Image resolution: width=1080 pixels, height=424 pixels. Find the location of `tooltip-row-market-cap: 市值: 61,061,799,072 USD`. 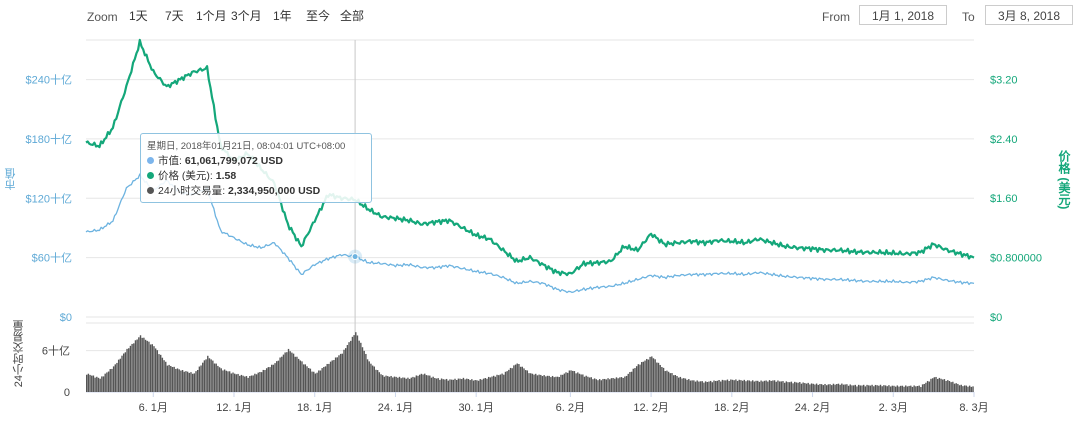

tooltip-row-market-cap: 市值: 61,061,799,072 USD is located at coordinates (256, 161).